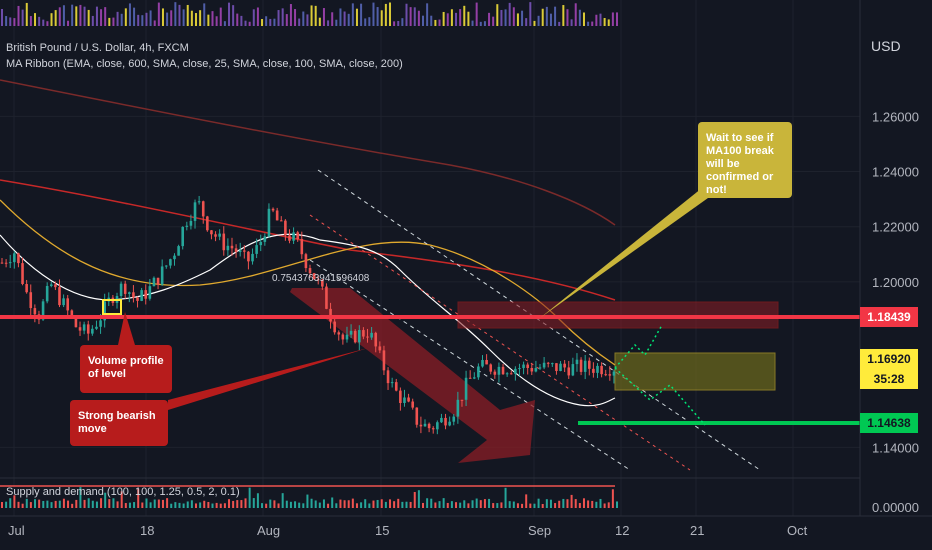 Image resolution: width=932 pixels, height=550 pixels. I want to click on note-volume-profile: Volume profile of level, so click(126, 369).